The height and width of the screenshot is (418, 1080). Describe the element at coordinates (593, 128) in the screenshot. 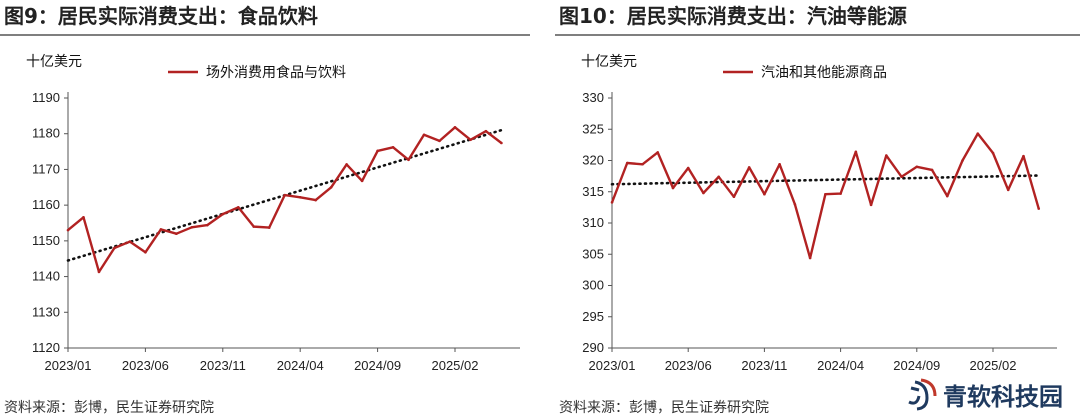

I see `y-tick-label: 325` at that location.